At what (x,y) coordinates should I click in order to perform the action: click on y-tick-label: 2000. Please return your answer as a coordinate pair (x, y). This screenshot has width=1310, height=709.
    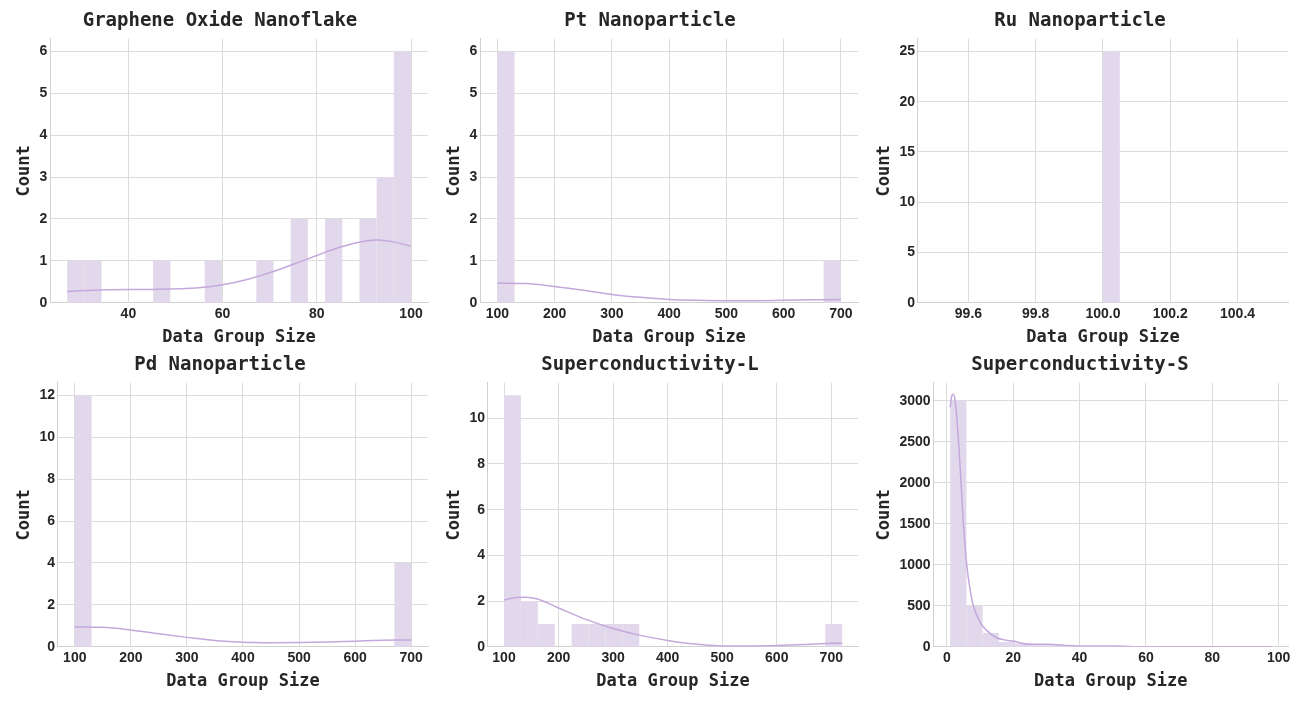
    Looking at the image, I should click on (915, 481).